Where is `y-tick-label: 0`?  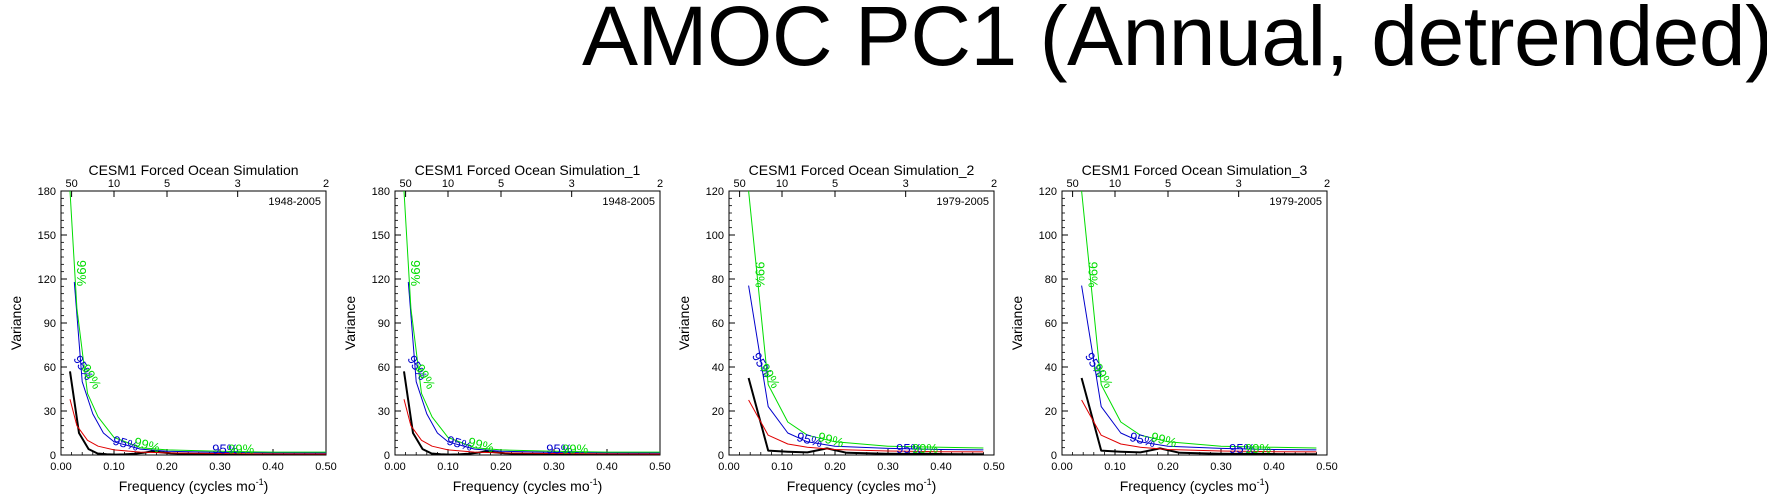
y-tick-label: 0 is located at coordinates (721, 456).